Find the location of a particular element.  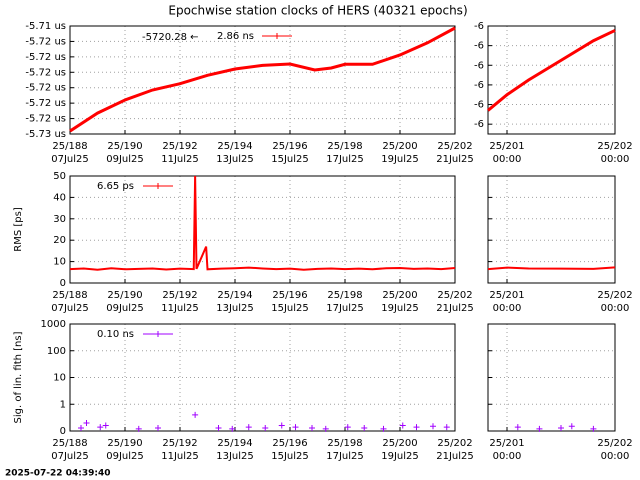

y-tick-label: -5.73 us is located at coordinates (45, 134).